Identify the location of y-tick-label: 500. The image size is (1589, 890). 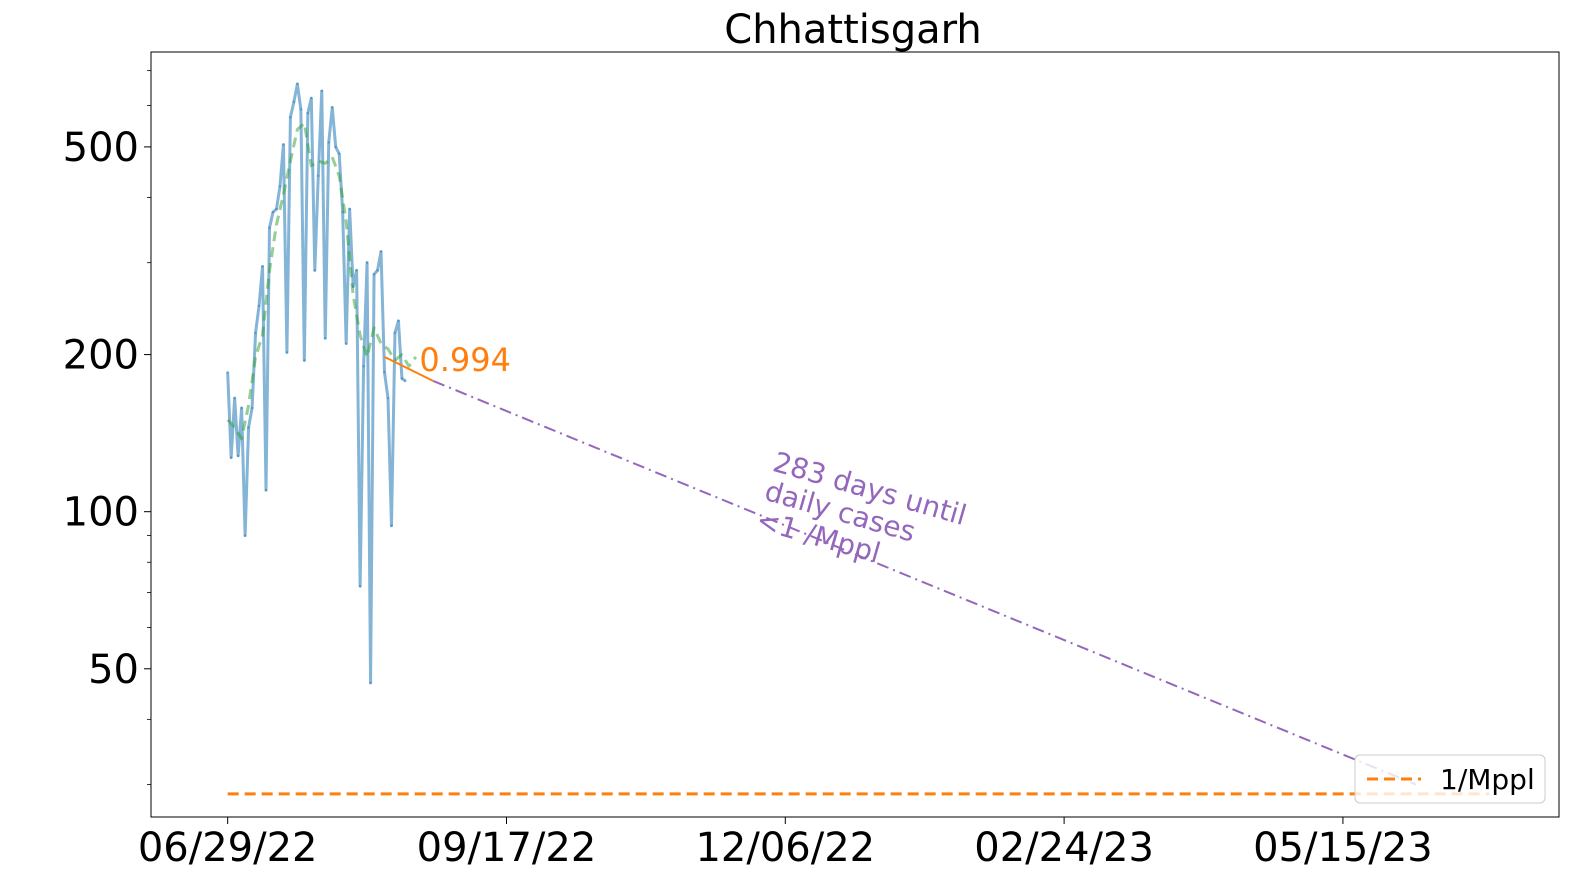
(101, 148).